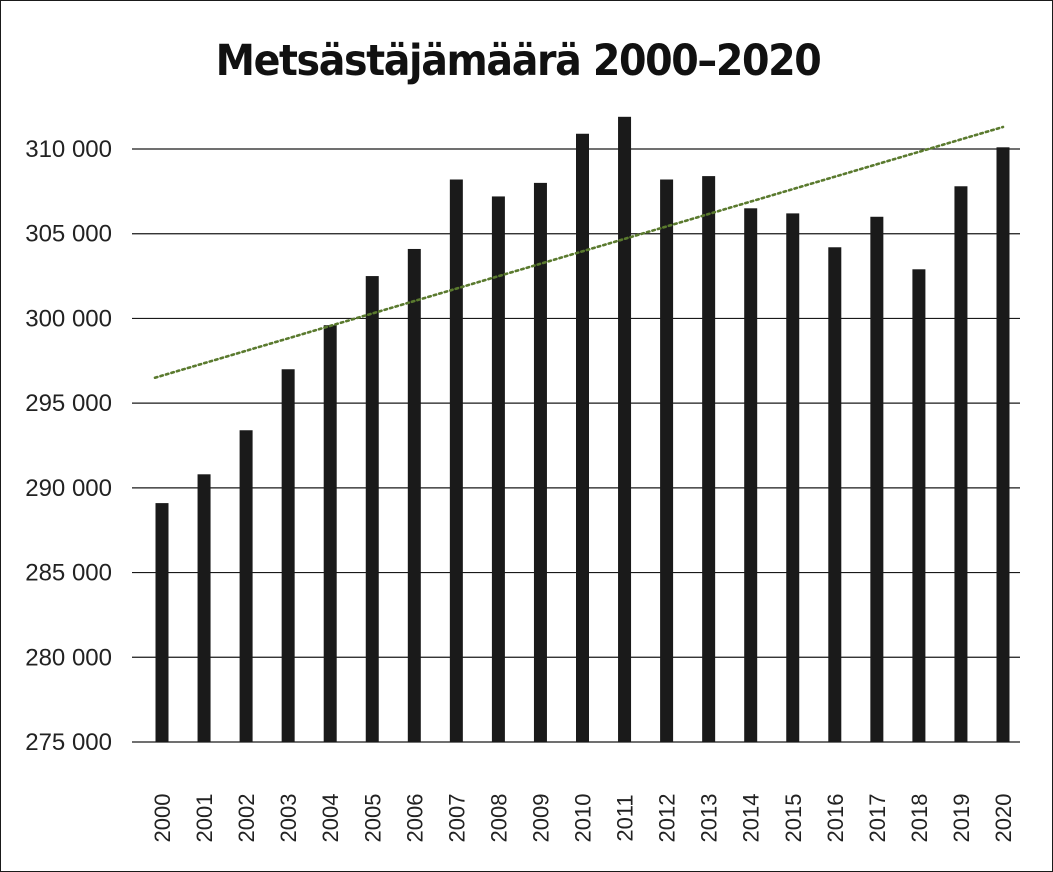 This screenshot has width=1053, height=872. Describe the element at coordinates (709, 818) in the screenshot. I see `x-tick-label: 2013` at that location.